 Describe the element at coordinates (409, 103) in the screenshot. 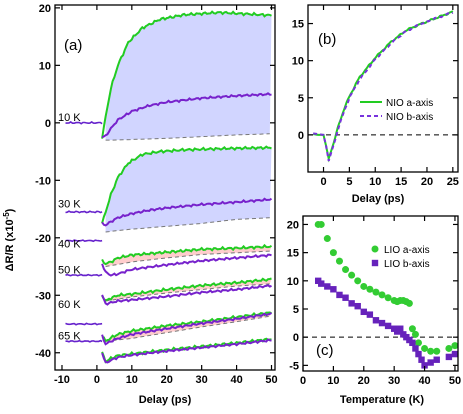

I see `legend-label: NIO a-axis` at that location.